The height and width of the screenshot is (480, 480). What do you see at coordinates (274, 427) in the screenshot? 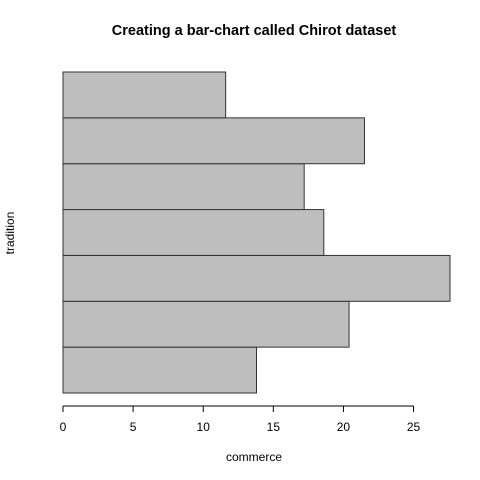
I see `x-tick-label-15: 15` at bounding box center [274, 427].